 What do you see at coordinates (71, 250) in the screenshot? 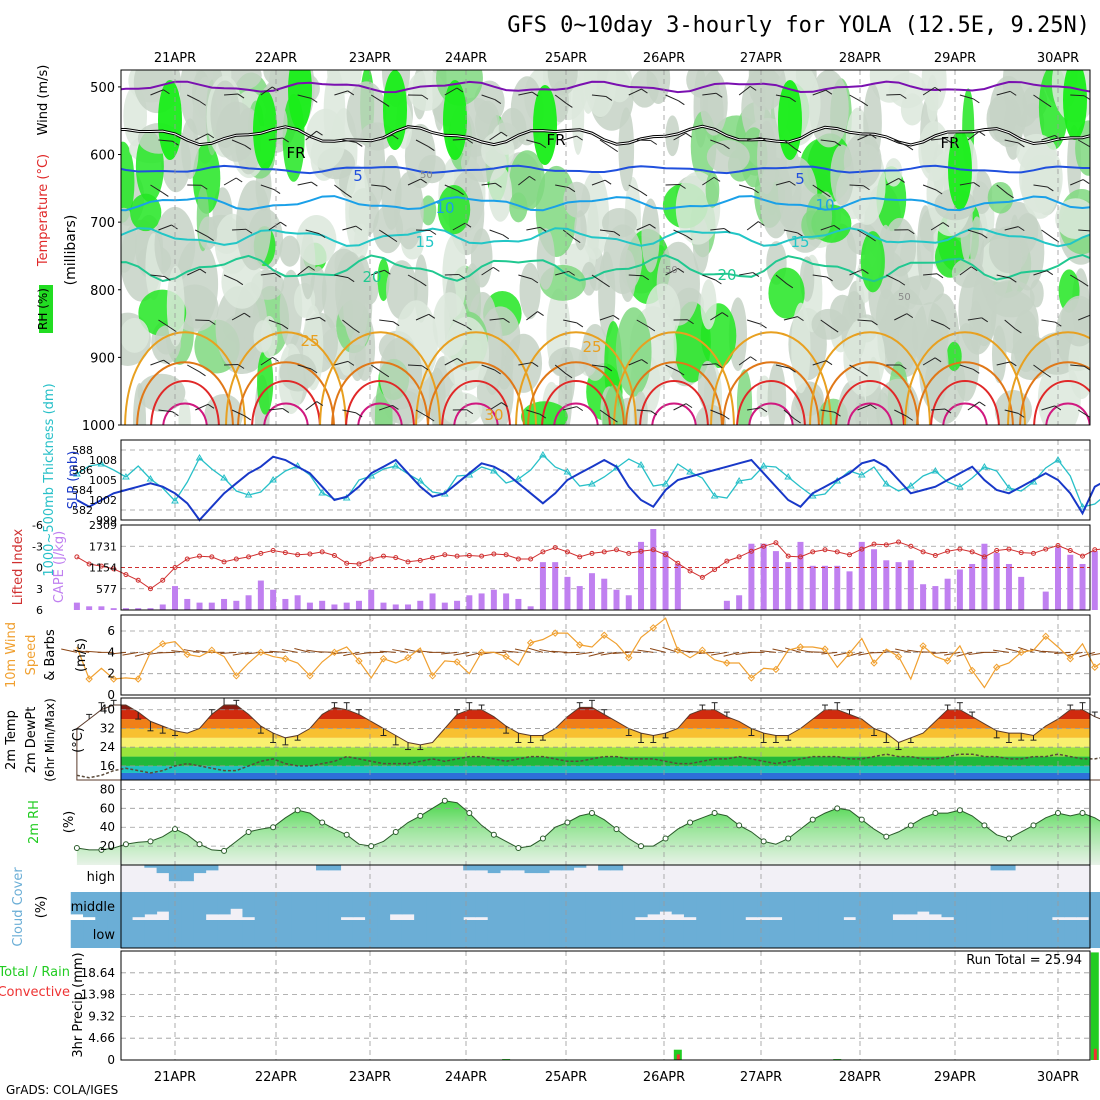
I see `upper-axis-label: (millibars)` at bounding box center [71, 250].